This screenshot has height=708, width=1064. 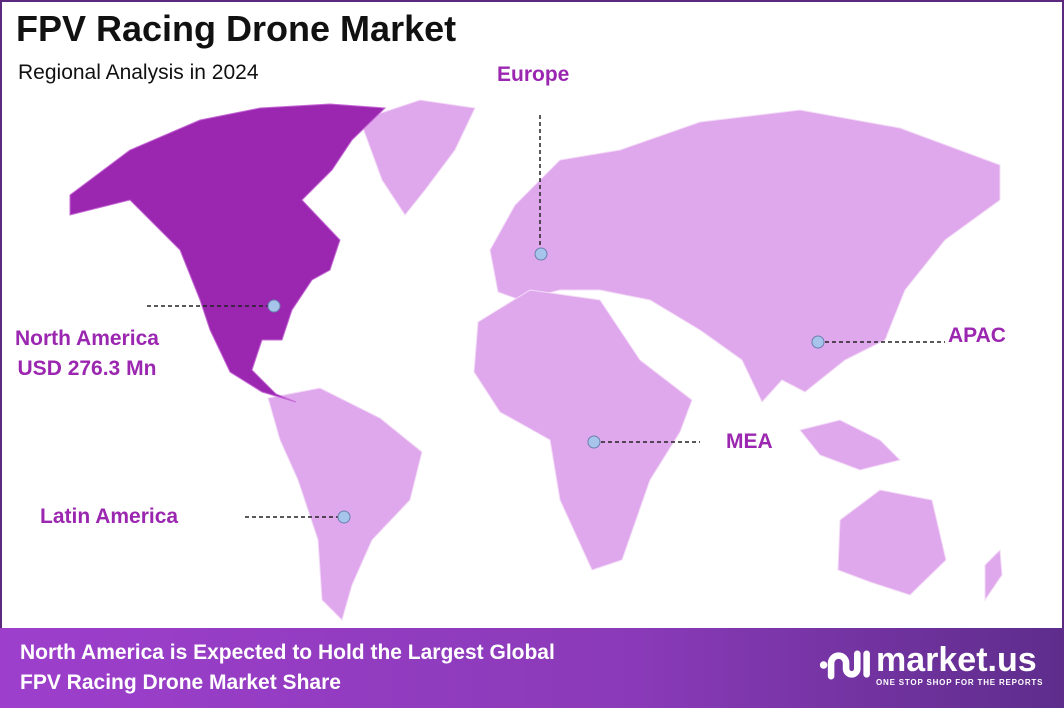 What do you see at coordinates (993, 575) in the screenshot?
I see `region-new-zealand` at bounding box center [993, 575].